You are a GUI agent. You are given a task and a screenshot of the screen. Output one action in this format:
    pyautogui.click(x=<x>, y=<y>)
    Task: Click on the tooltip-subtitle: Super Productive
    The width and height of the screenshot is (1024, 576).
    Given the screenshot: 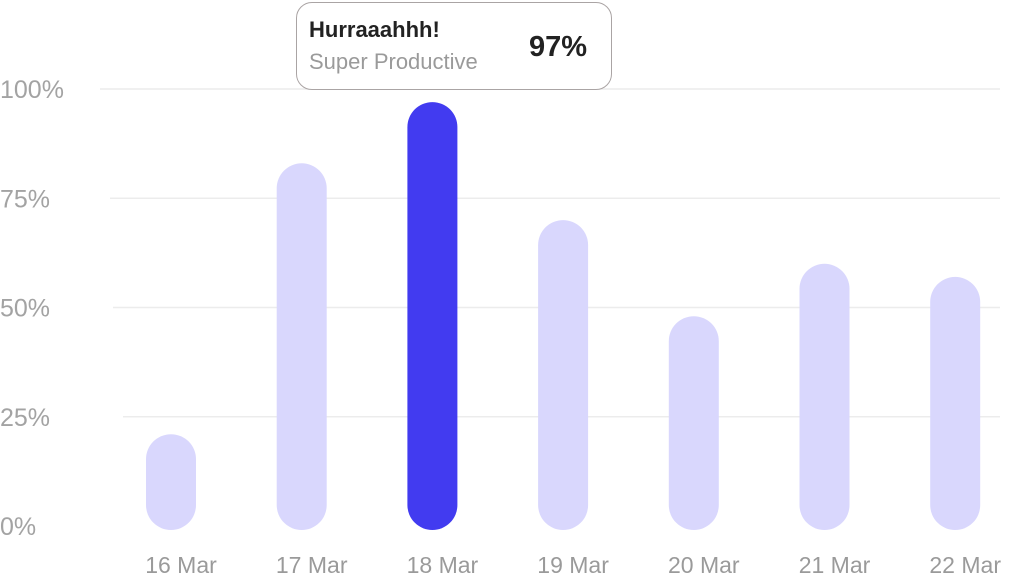 What is the action you would take?
    pyautogui.click(x=393, y=61)
    